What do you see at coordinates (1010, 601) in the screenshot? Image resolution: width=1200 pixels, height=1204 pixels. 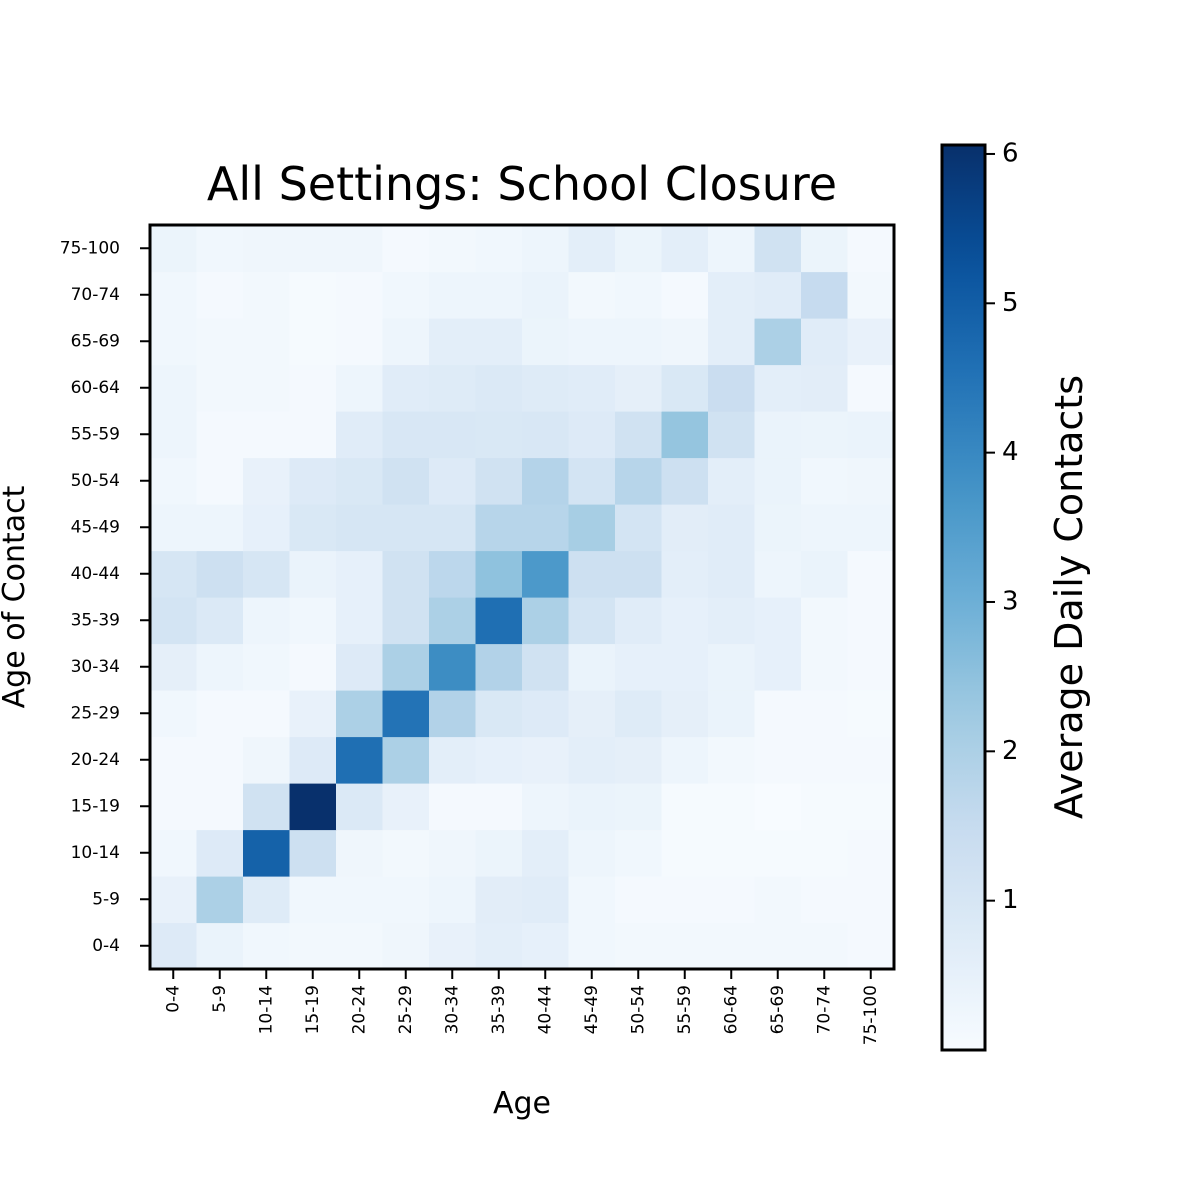 I see `colorbar-tick-label: 3` at bounding box center [1010, 601].